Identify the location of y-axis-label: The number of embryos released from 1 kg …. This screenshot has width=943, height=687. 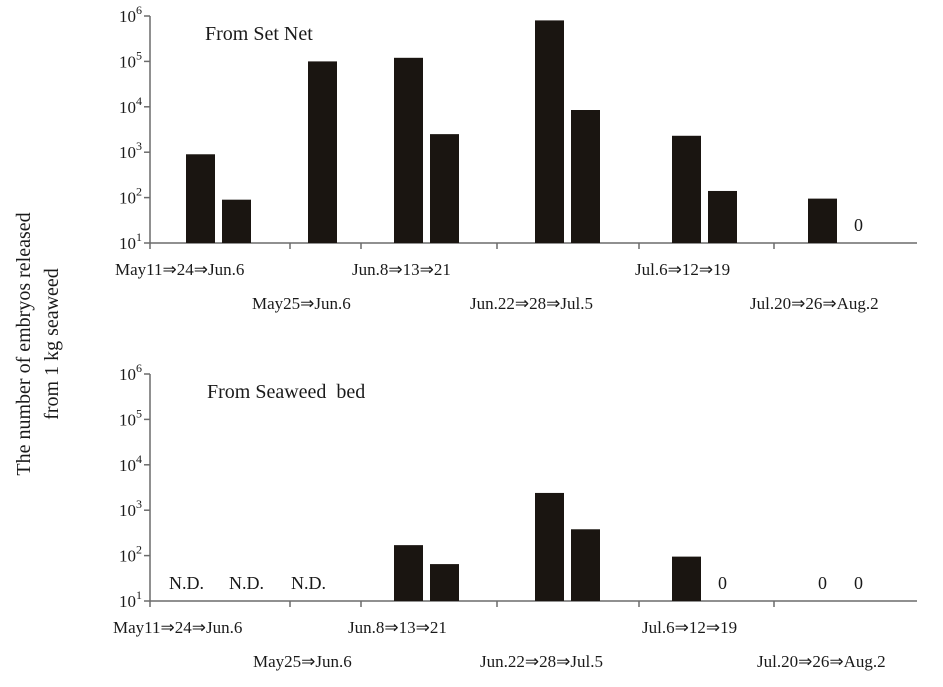
(38, 343).